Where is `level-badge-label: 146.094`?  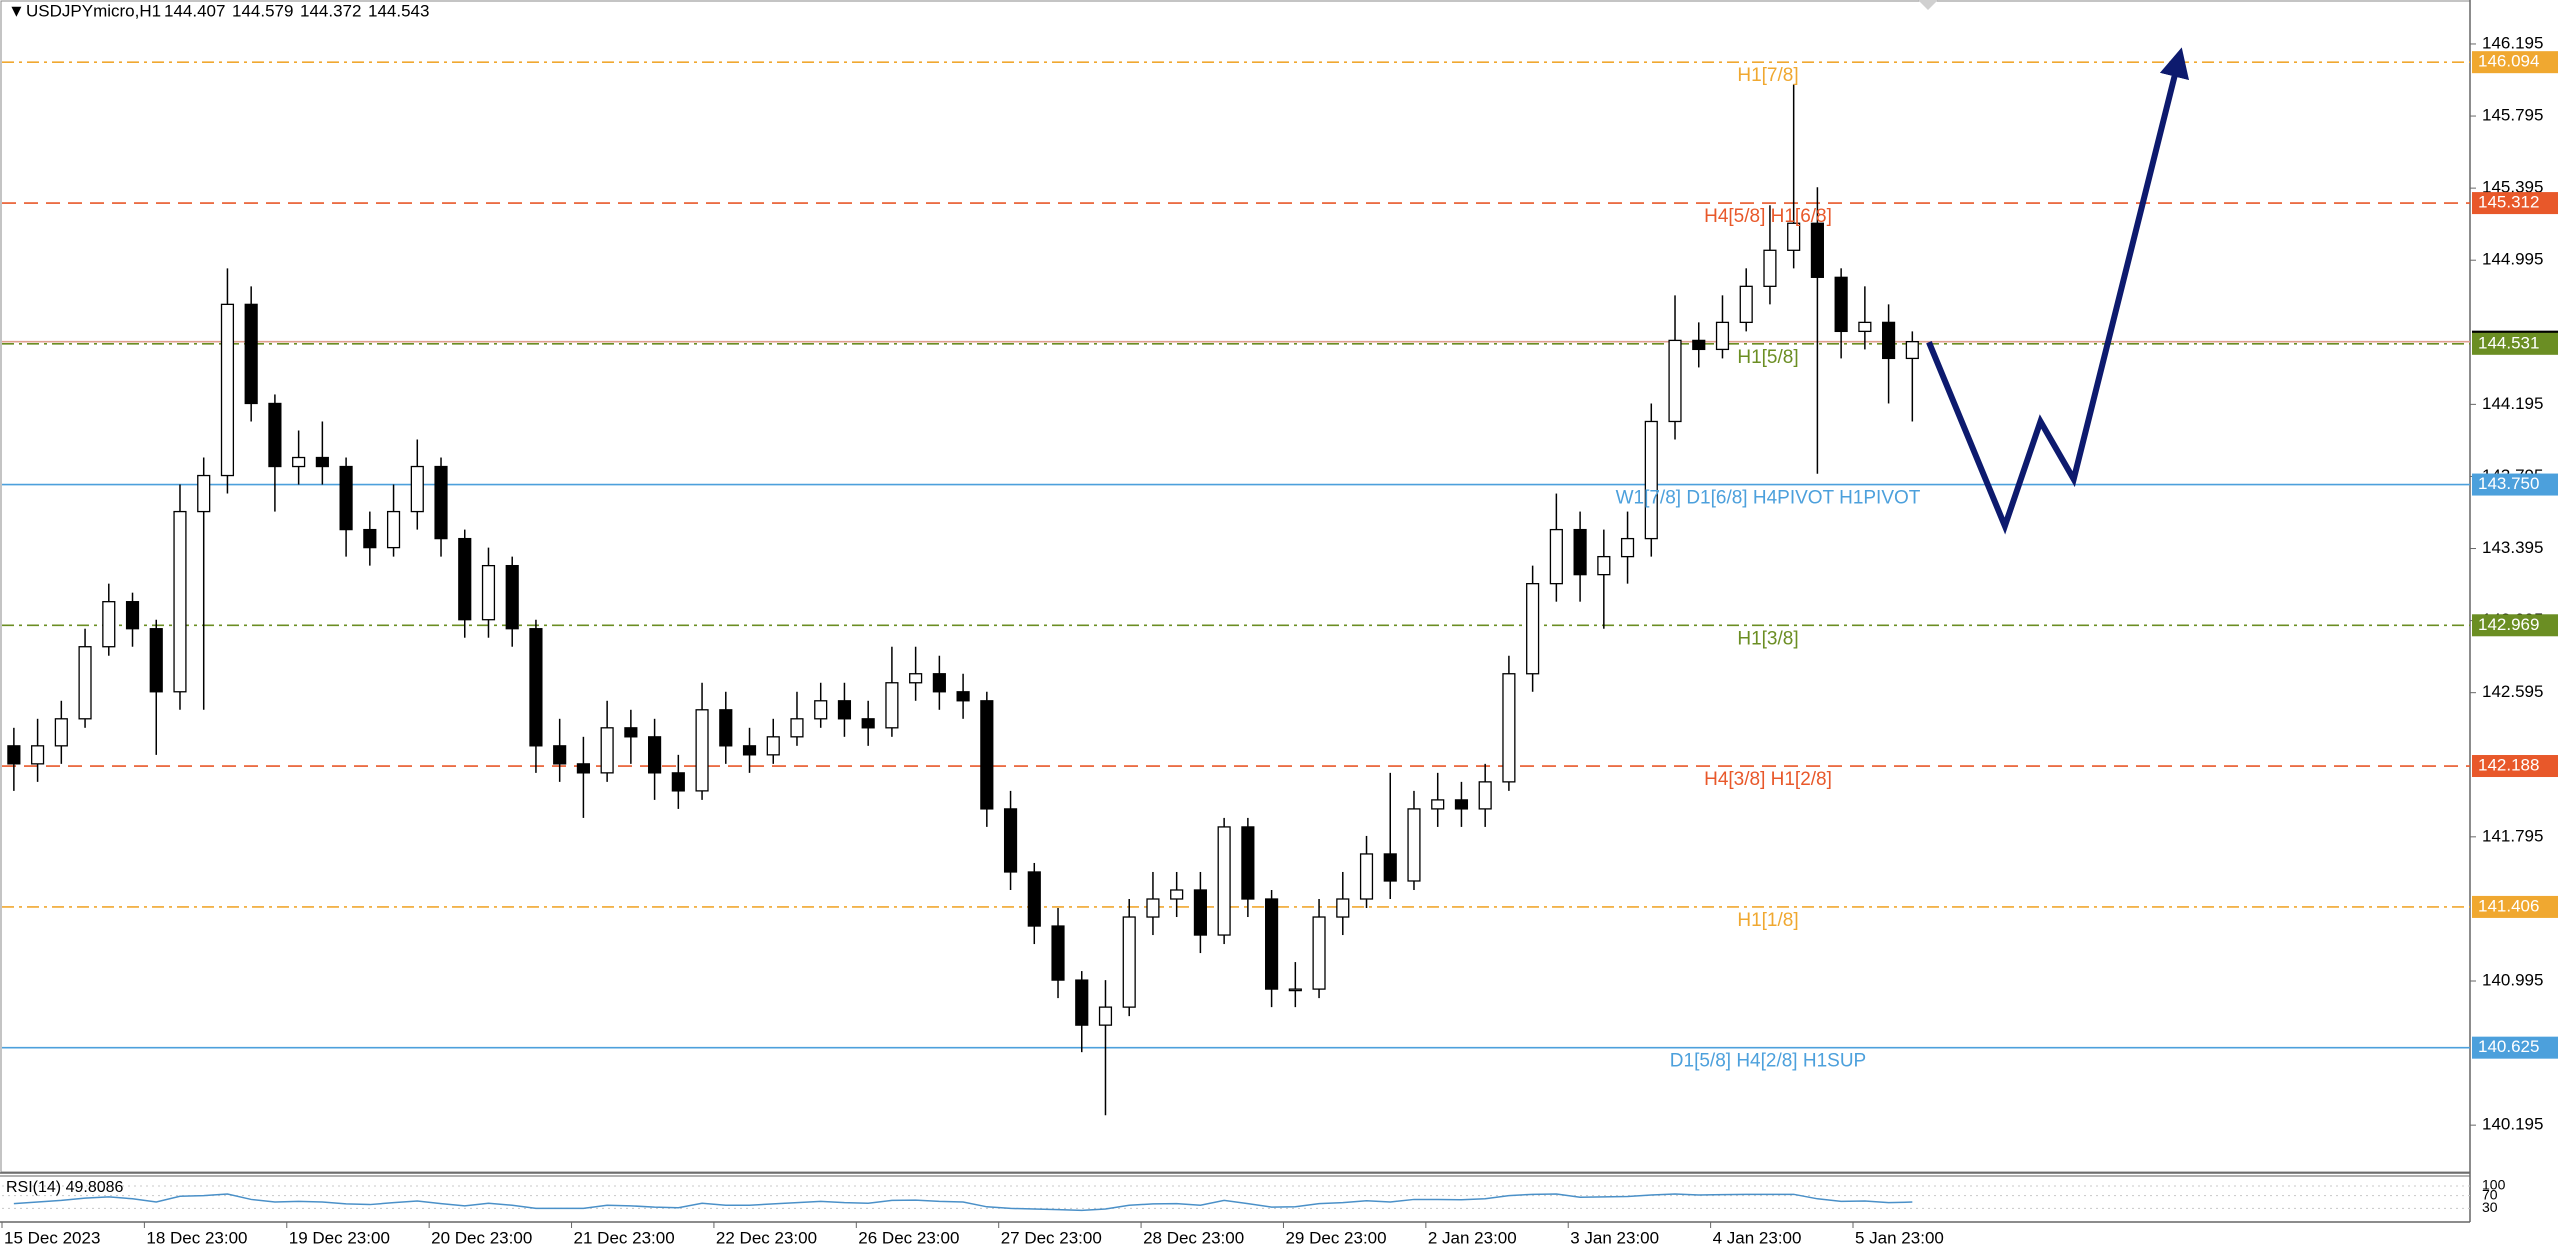
level-badge-label: 146.094 is located at coordinates (2508, 61).